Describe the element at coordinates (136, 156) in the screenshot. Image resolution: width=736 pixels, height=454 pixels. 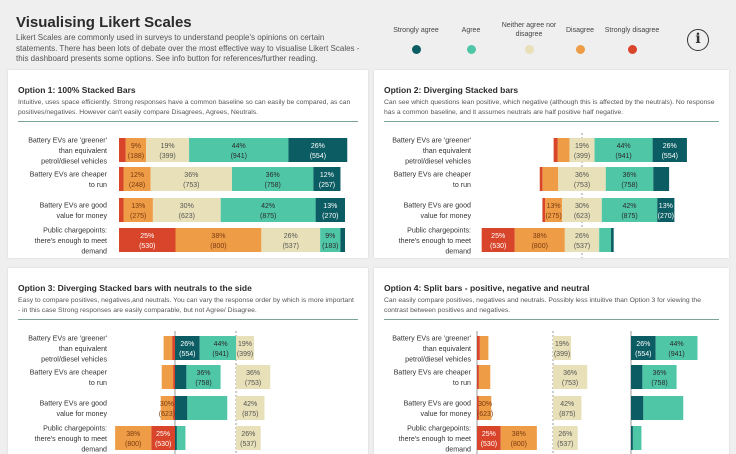
I see `data-label-count: (188)` at that location.